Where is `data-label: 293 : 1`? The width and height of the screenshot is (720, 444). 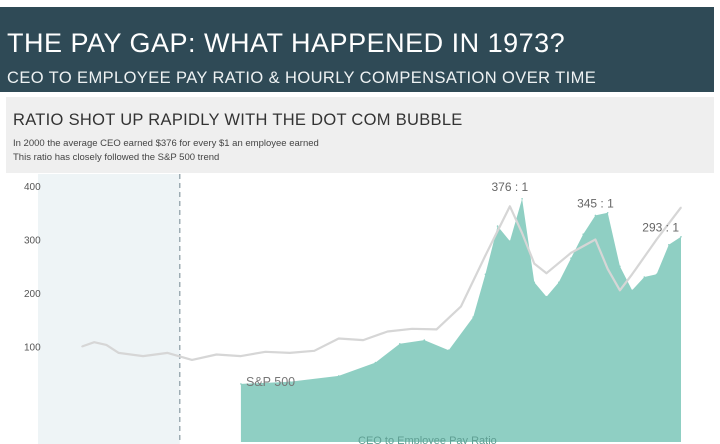
data-label: 293 : 1 is located at coordinates (660, 228).